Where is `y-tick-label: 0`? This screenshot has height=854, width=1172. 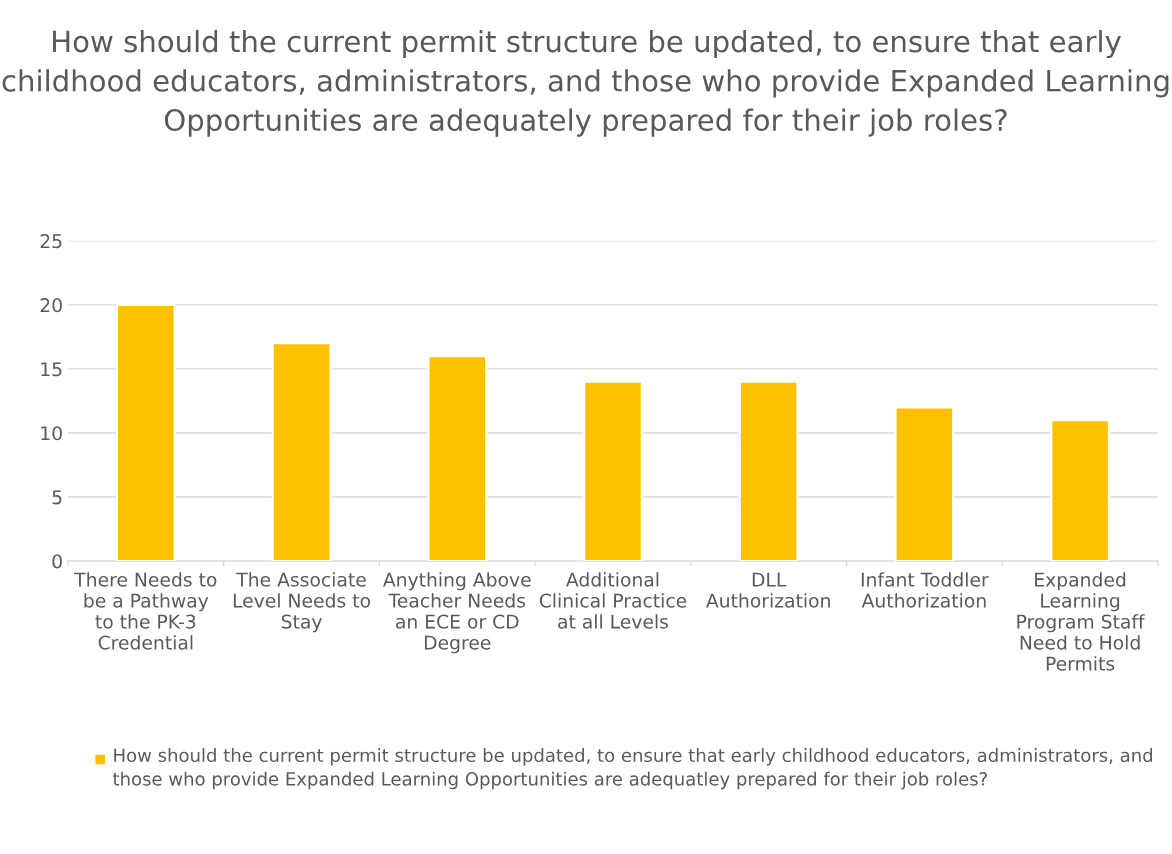 y-tick-label: 0 is located at coordinates (57, 561).